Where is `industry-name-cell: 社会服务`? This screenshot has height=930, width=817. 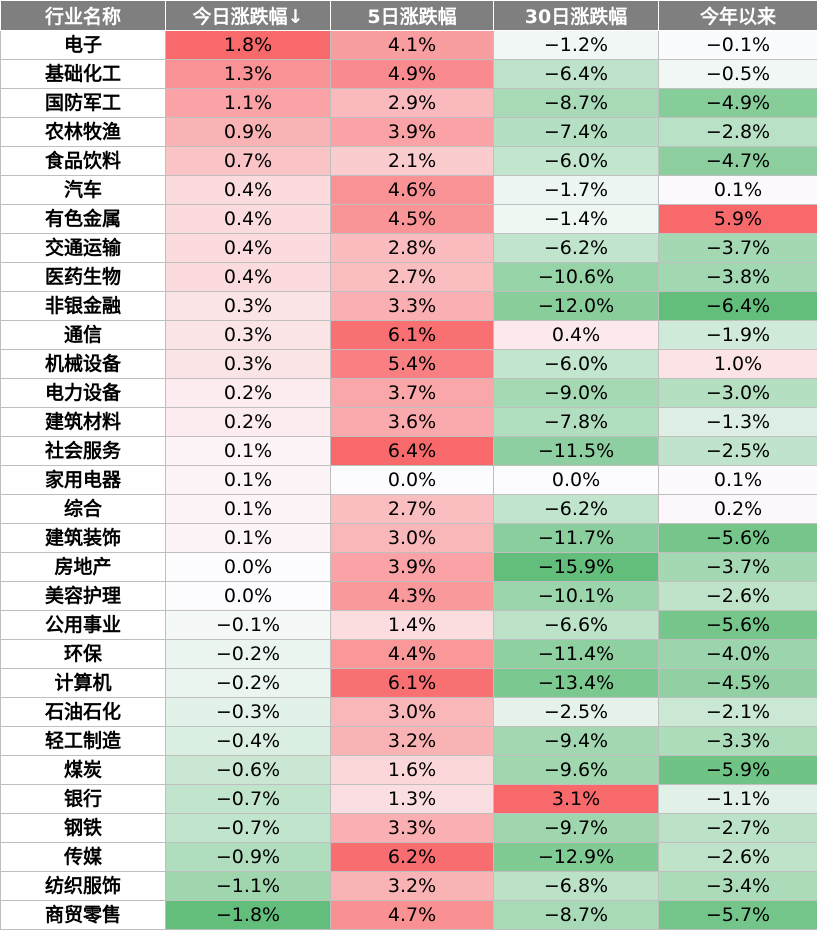
industry-name-cell: 社会服务 is located at coordinates (83, 451).